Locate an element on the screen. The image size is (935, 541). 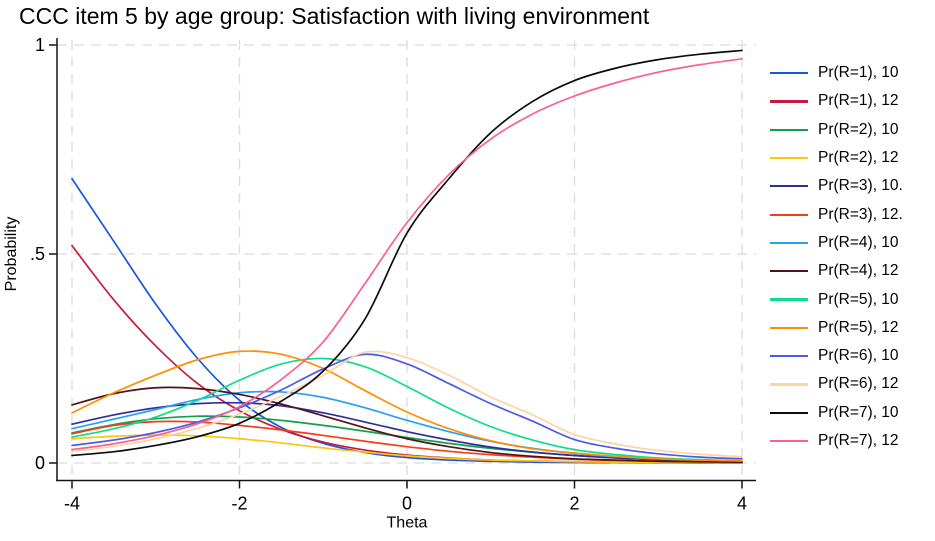
legend-label-pr-r-3-10: Pr(R=3), 10. is located at coordinates (860, 186).